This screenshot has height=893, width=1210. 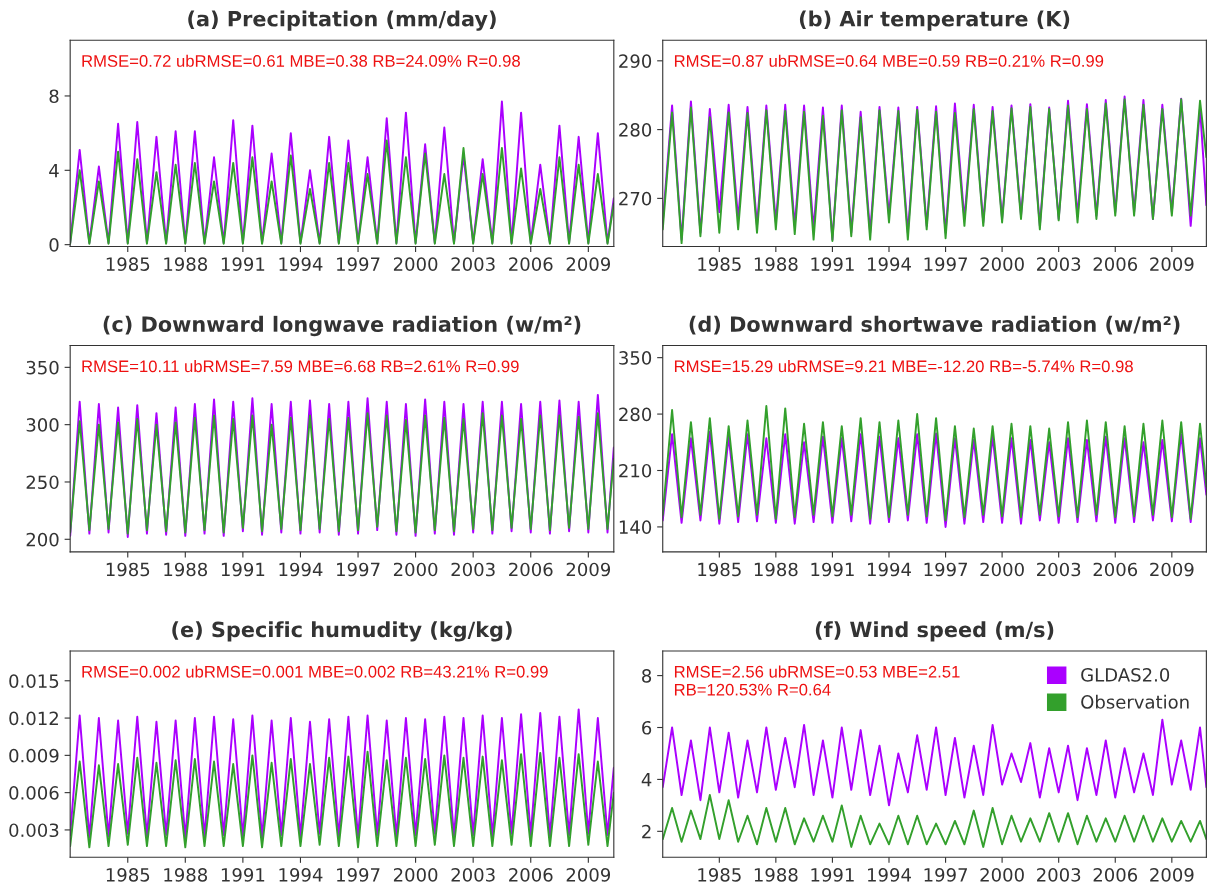 What do you see at coordinates (33, 718) in the screenshot?
I see `y-tick-label: 0.012` at bounding box center [33, 718].